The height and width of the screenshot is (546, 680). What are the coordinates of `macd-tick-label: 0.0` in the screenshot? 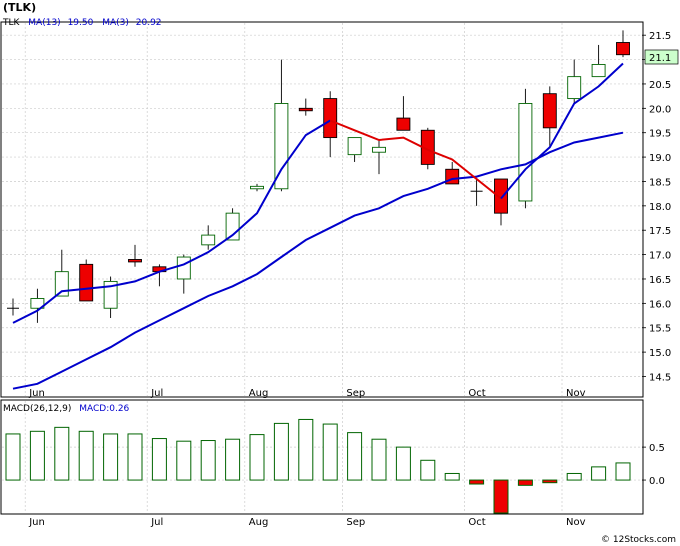 It's located at (657, 481).